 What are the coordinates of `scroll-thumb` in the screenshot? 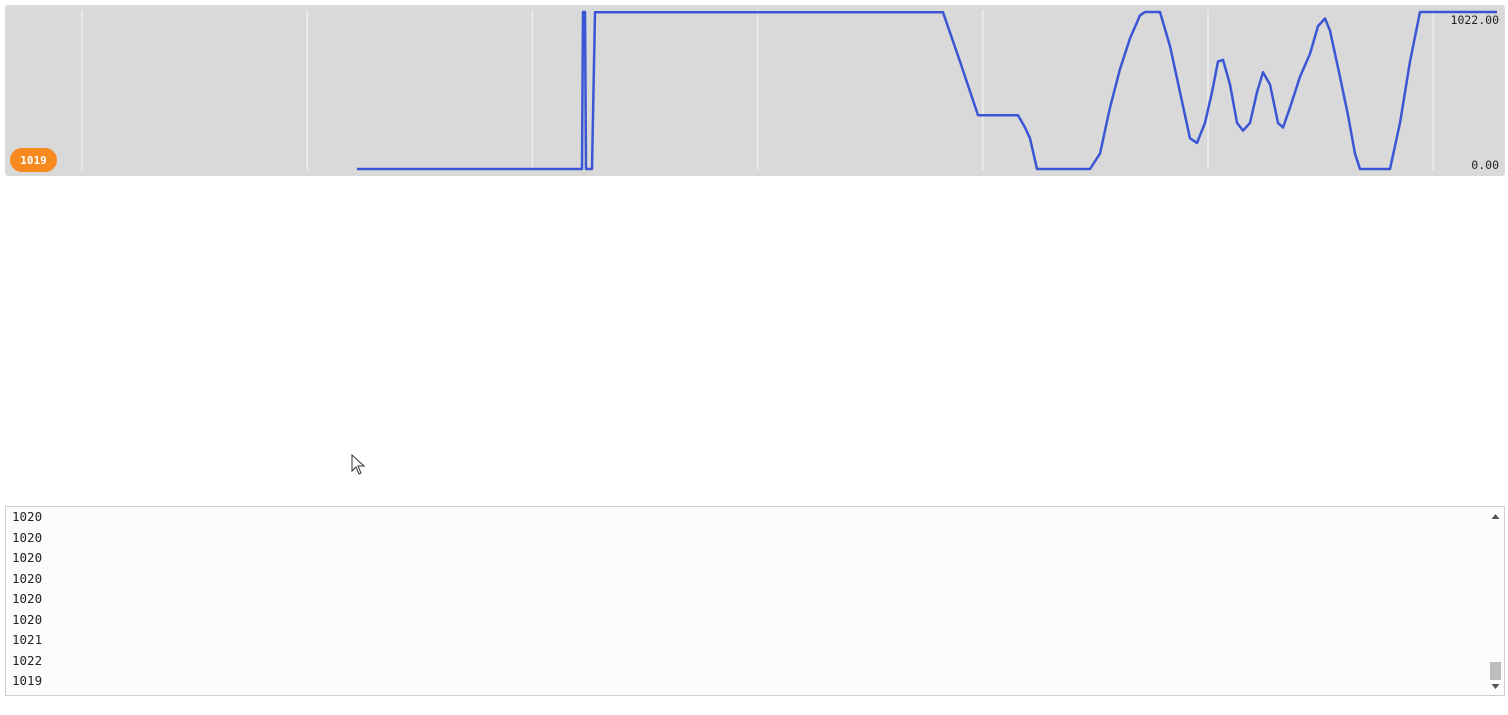 It's located at (1495, 671).